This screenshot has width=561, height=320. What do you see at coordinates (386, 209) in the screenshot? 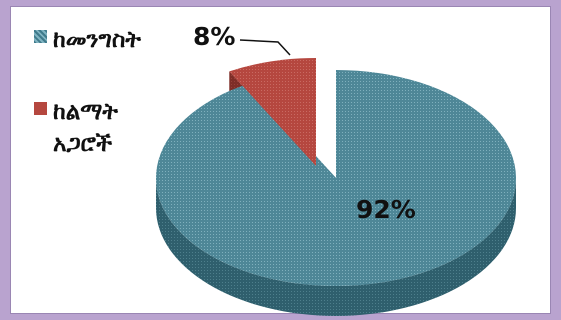
I see `data-label-92: 92%` at bounding box center [386, 209].